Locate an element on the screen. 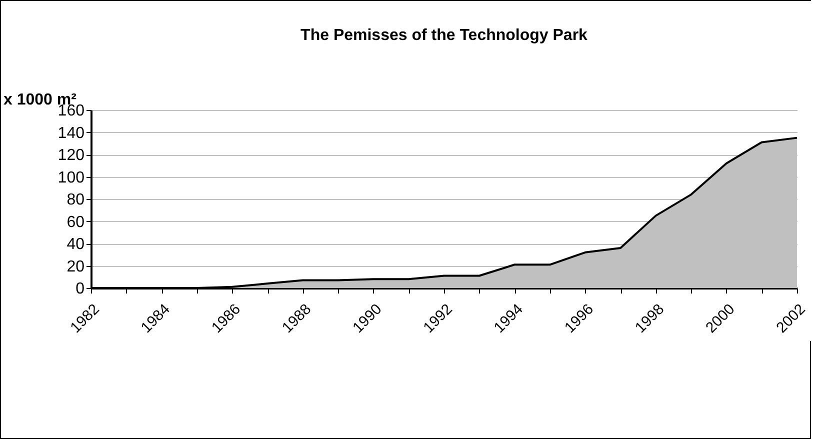 The height and width of the screenshot is (441, 813). y-tick-label: 0 is located at coordinates (80, 289).